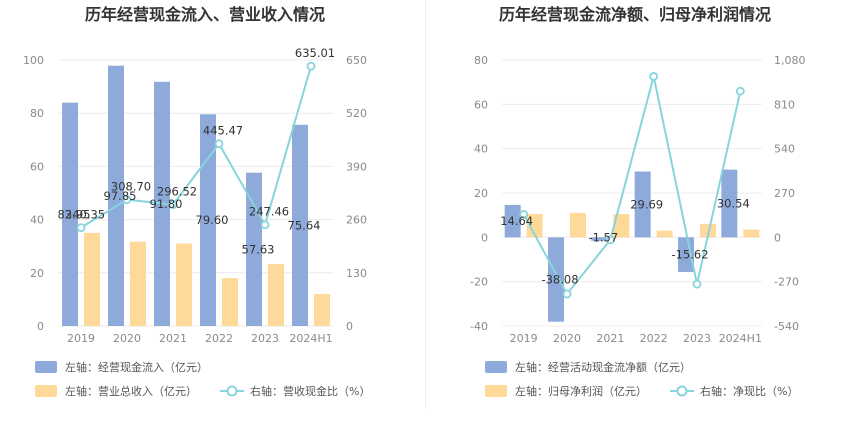 The height and width of the screenshot is (437, 850). Describe the element at coordinates (37, 273) in the screenshot. I see `c0-left-tick-label: 20` at that location.